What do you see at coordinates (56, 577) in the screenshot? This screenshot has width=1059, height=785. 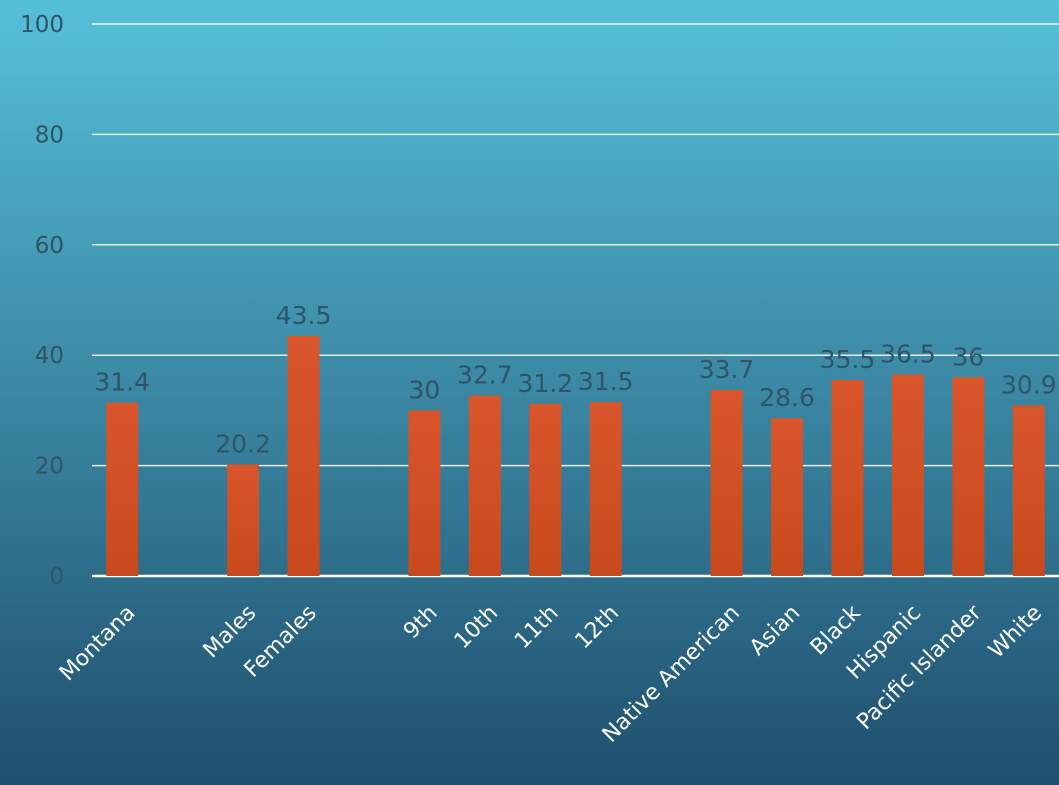 I see `y-tick-label: 0` at bounding box center [56, 577].